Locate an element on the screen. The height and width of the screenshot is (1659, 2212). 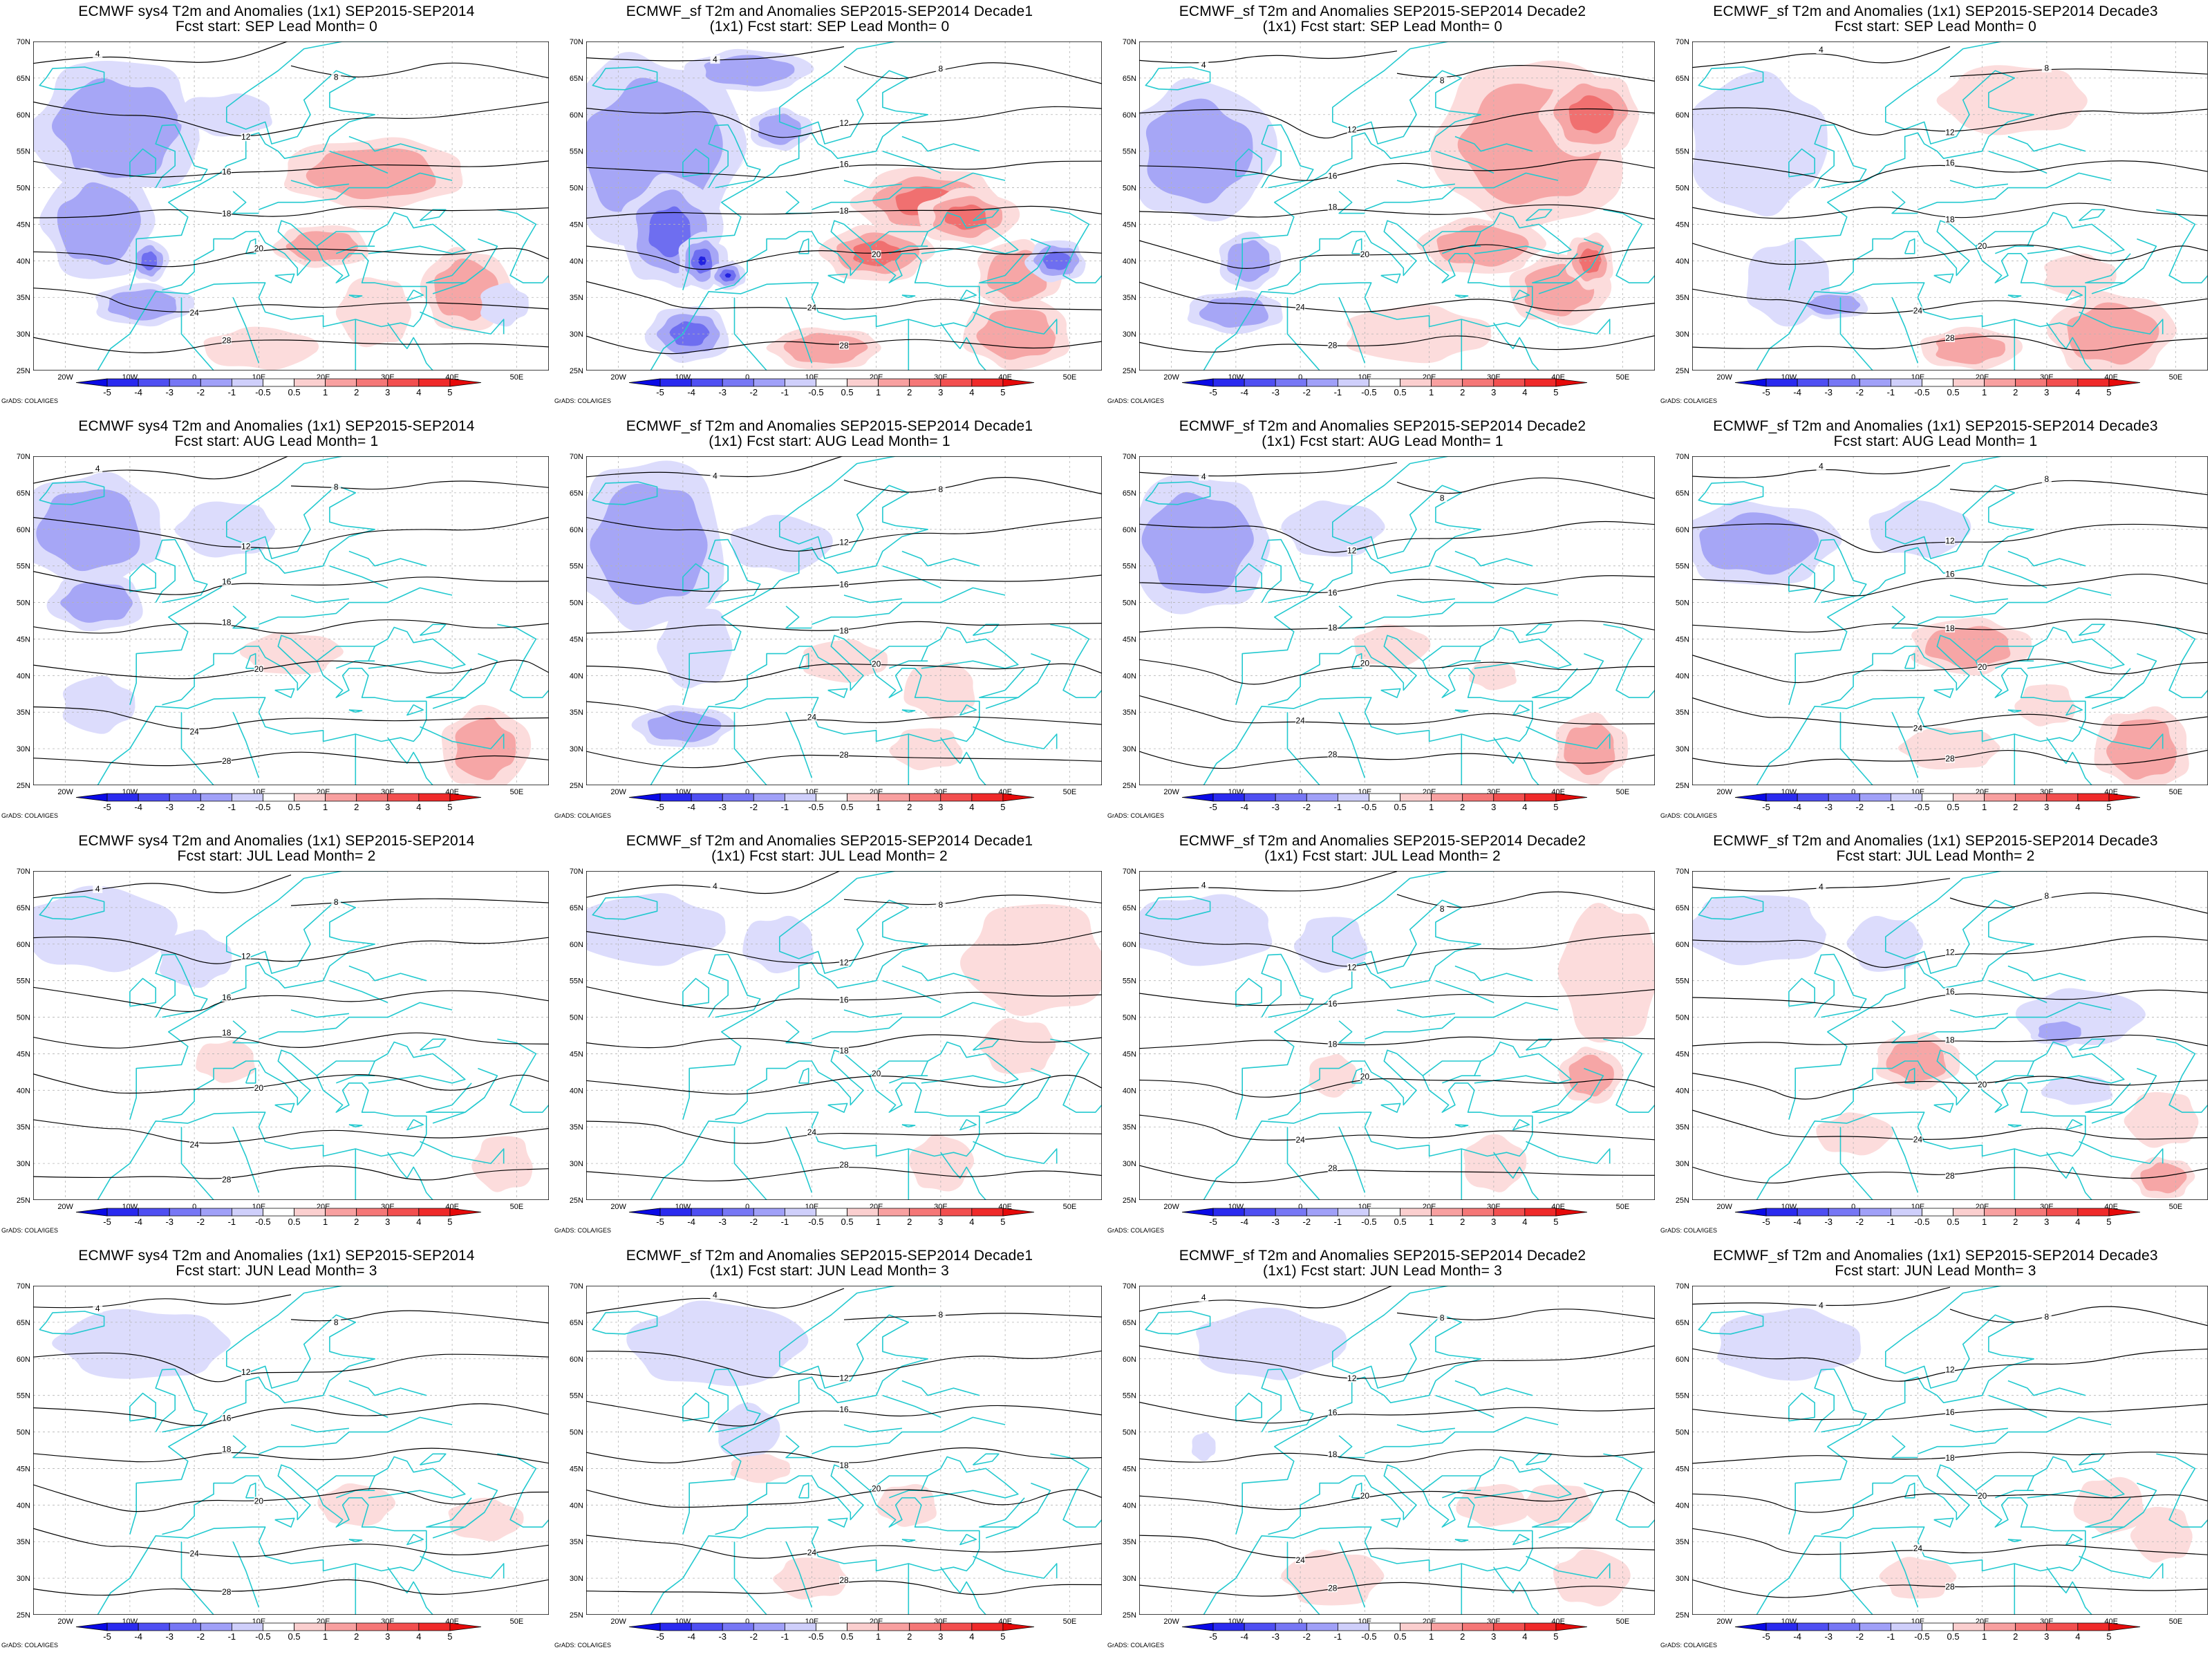
colorbar-label: -4 is located at coordinates (1244, 392).